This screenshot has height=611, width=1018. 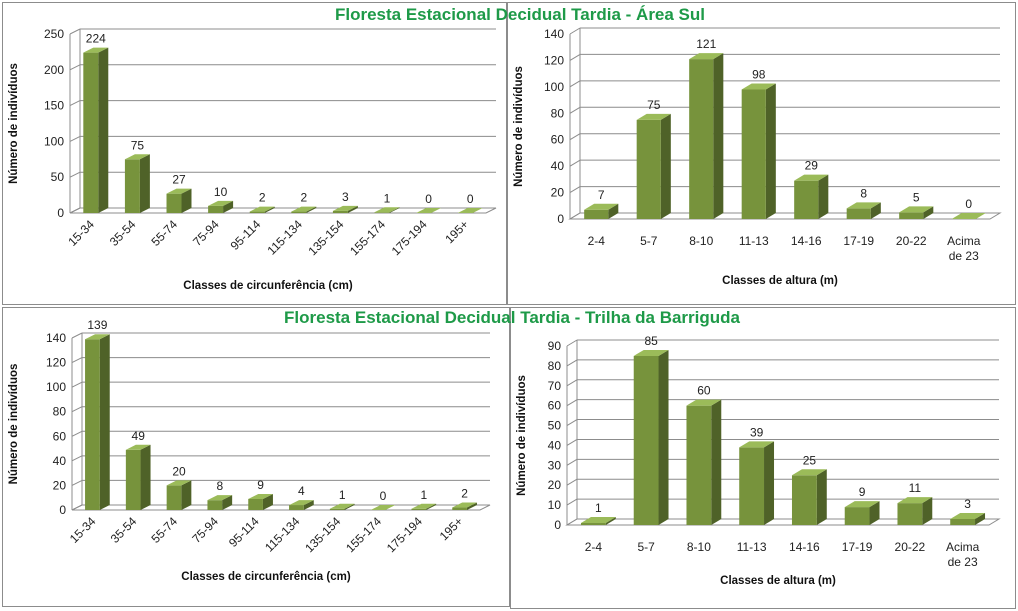 I want to click on data-label: 98, so click(x=759, y=75).